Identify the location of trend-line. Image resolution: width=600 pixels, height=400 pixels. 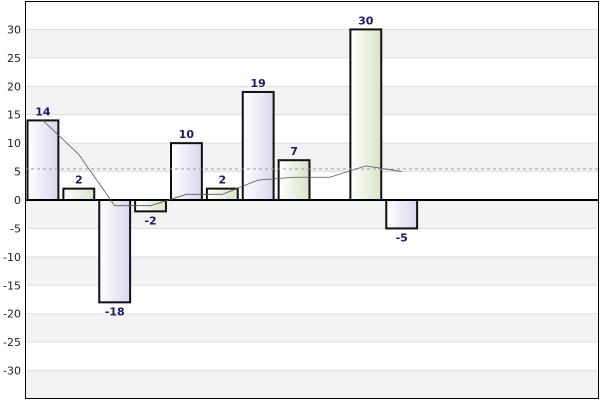
(222, 163).